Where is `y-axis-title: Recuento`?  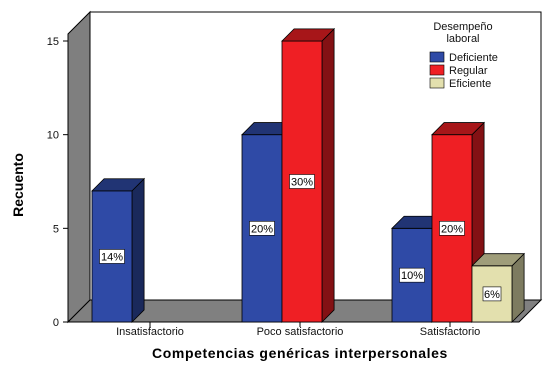 y-axis-title: Recuento is located at coordinates (18, 185).